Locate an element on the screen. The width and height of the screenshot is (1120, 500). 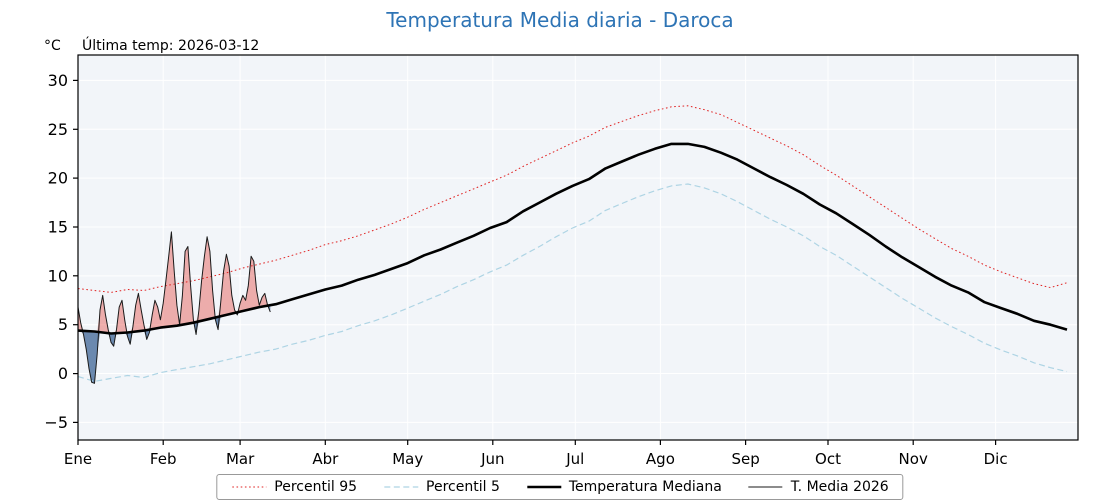
x-tick-label: Sep is located at coordinates (745, 459).